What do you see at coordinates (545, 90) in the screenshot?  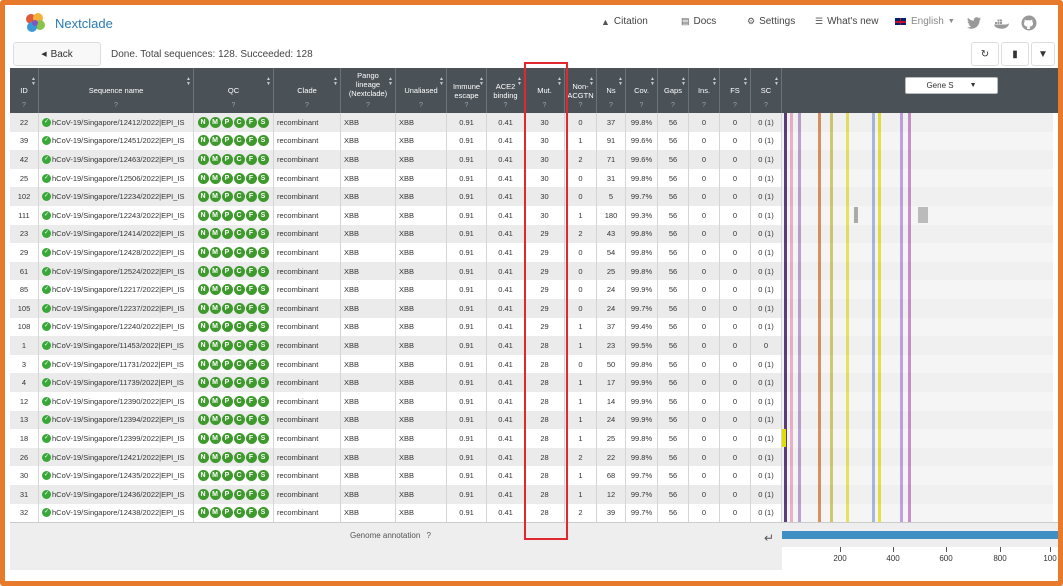 I see `col-header-mutations: Mut. ▲ ▼ ?` at bounding box center [545, 90].